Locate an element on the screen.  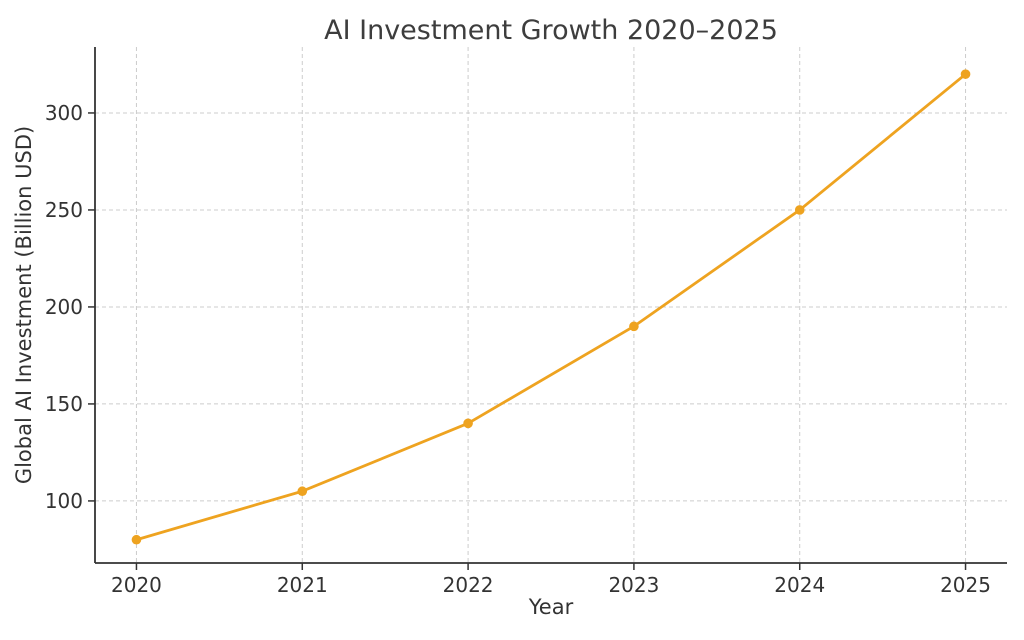
y-tick-label: 200 is located at coordinates (64, 307).